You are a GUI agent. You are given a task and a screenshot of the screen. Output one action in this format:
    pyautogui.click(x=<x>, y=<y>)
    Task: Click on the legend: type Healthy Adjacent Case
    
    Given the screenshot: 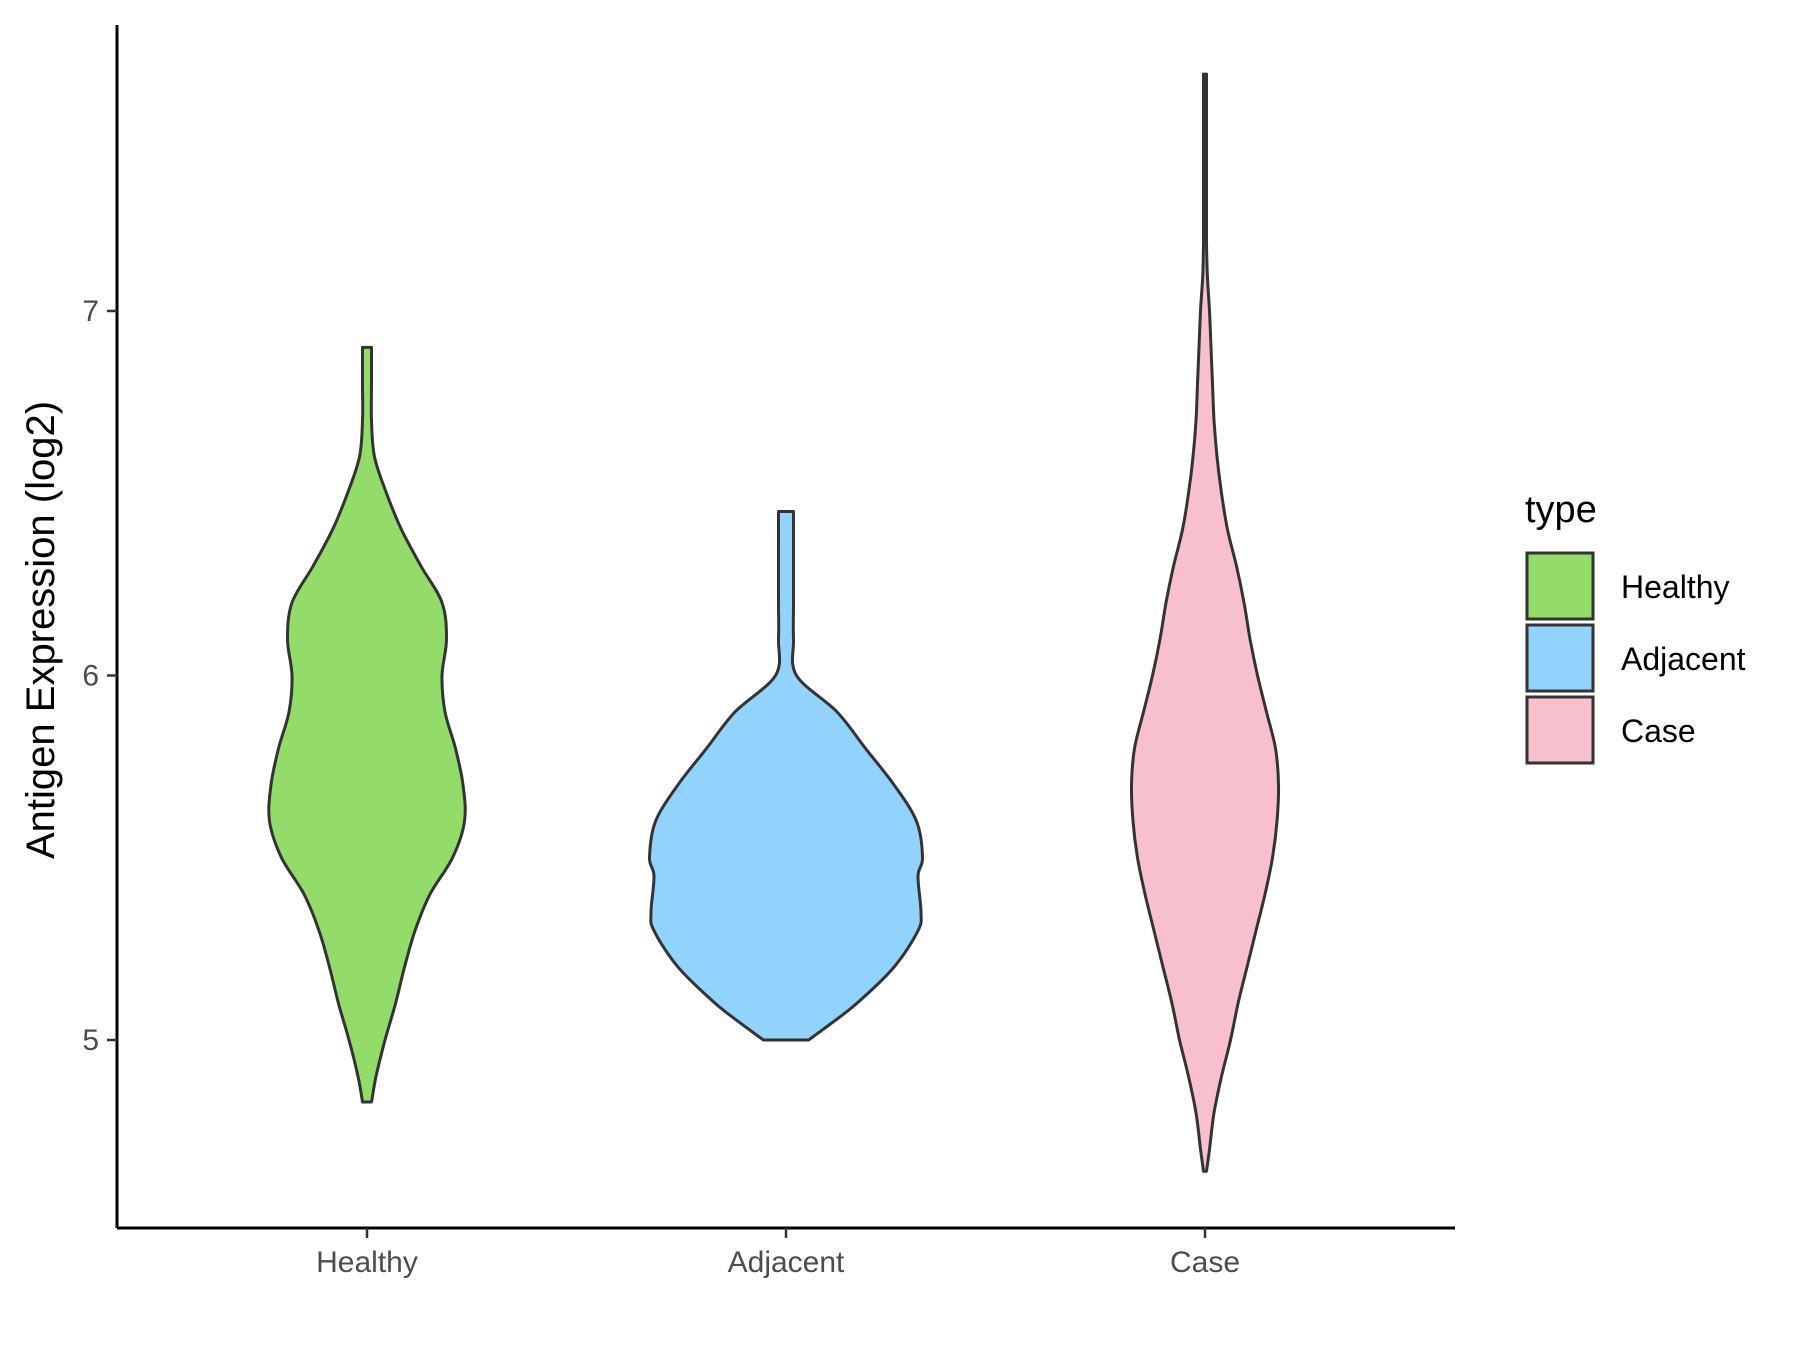 What is the action you would take?
    pyautogui.click(x=1635, y=627)
    